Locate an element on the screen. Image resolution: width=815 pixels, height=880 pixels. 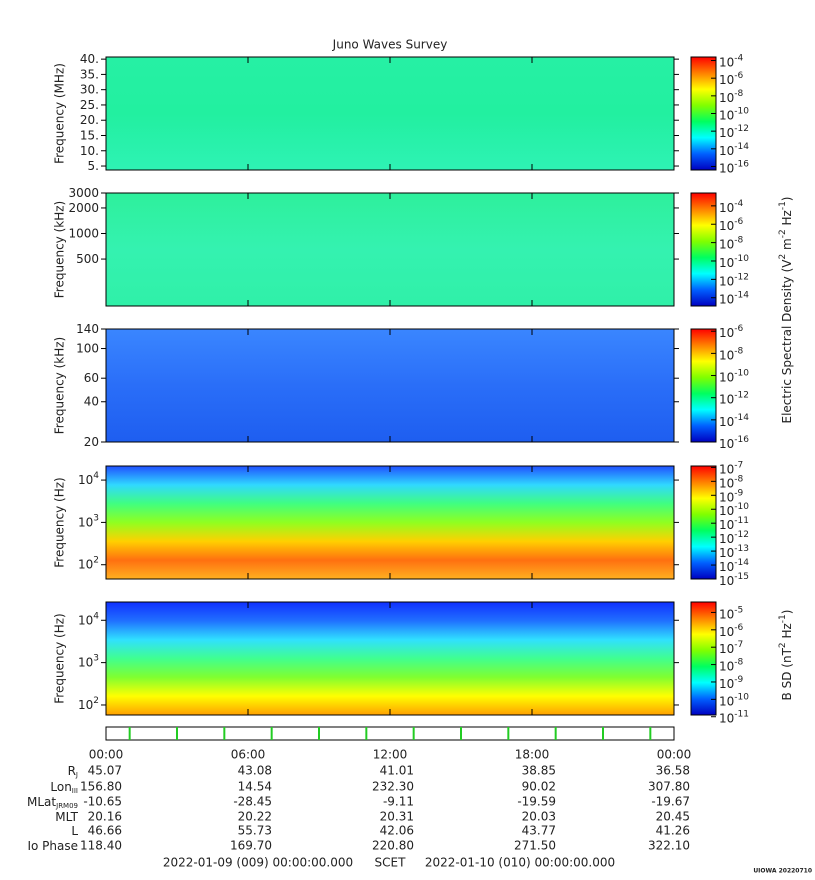
tick-sup: -14 is located at coordinates (741, 146).